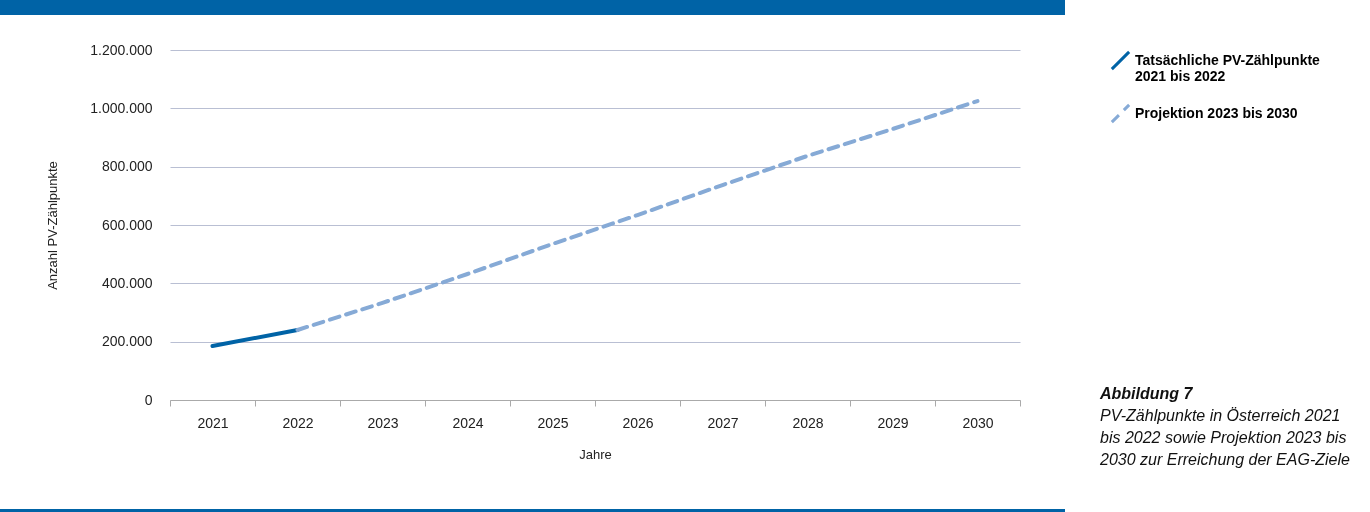 This screenshot has height=512, width=1370. I want to click on text: PV-Zählpunkte in Österreich 2021 bis 2022 sowie Projektion 2023 bis 2030 zur Erreichung der EAG-Ziele, so click(1225, 438).